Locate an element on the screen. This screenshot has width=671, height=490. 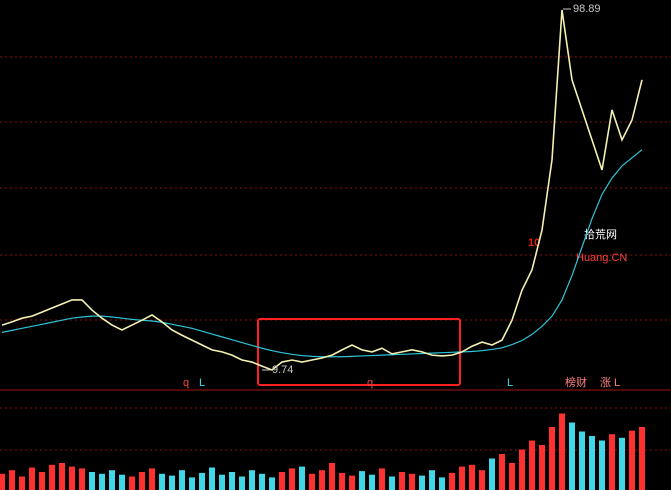
annotation: 9.74 is located at coordinates (282, 370).